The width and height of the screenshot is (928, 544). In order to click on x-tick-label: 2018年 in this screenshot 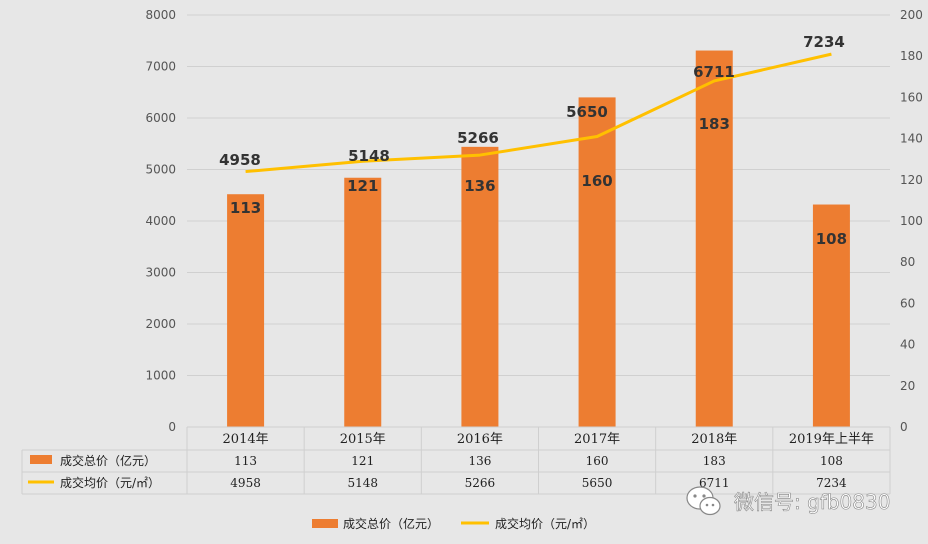, I will do `click(714, 439)`.